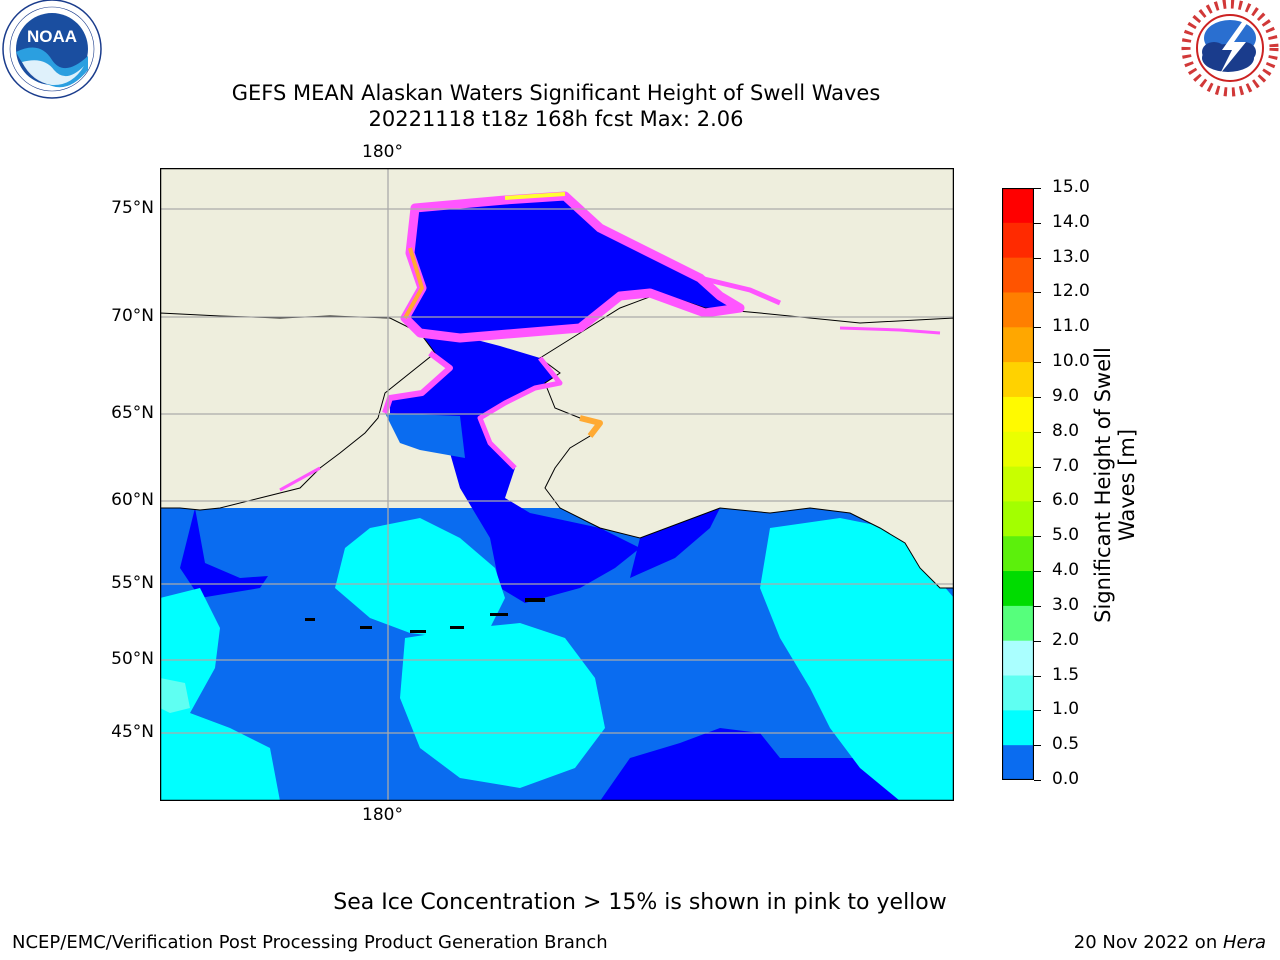 This screenshot has width=1280, height=960. What do you see at coordinates (382, 815) in the screenshot?
I see `longitude-label-bottom: 180°` at bounding box center [382, 815].